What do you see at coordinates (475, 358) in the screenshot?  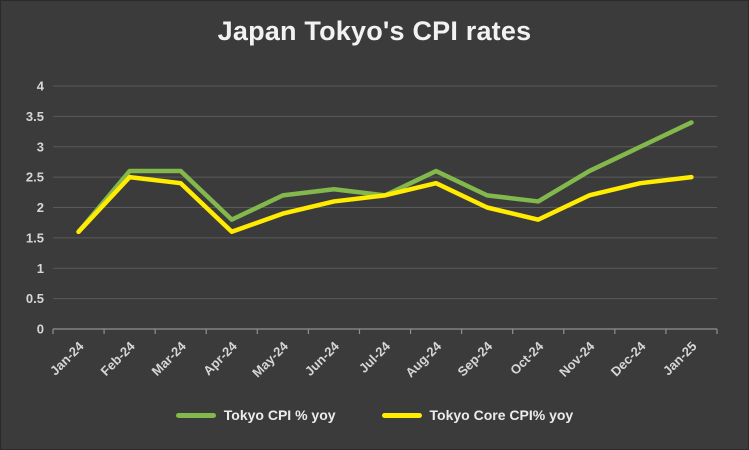 I see `x-axis-label: Sep-24` at bounding box center [475, 358].